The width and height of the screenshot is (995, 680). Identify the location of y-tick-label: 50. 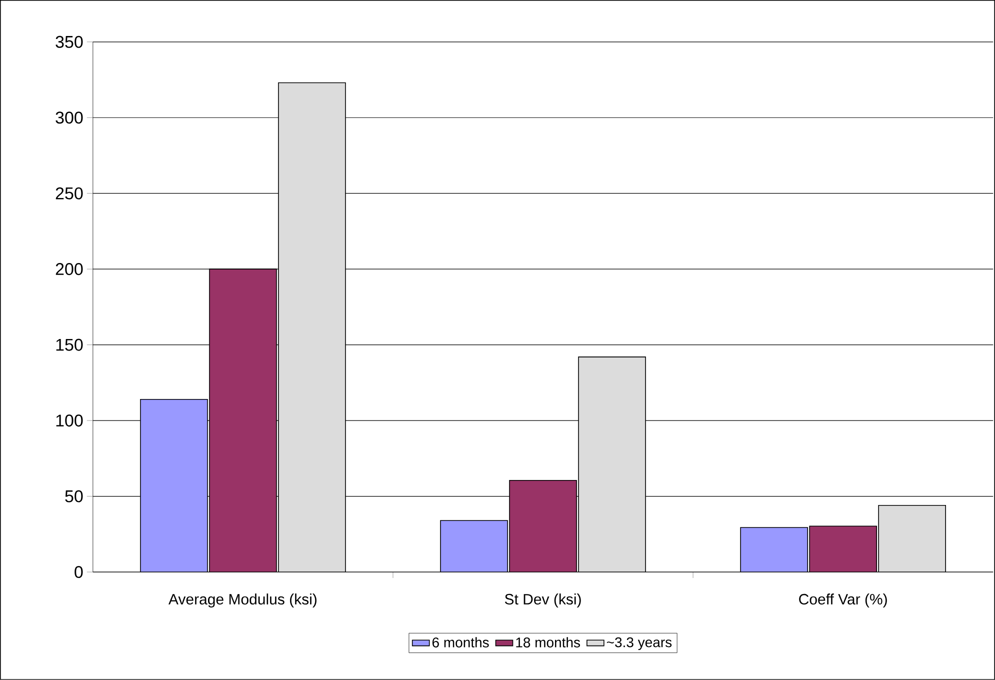
(74, 496).